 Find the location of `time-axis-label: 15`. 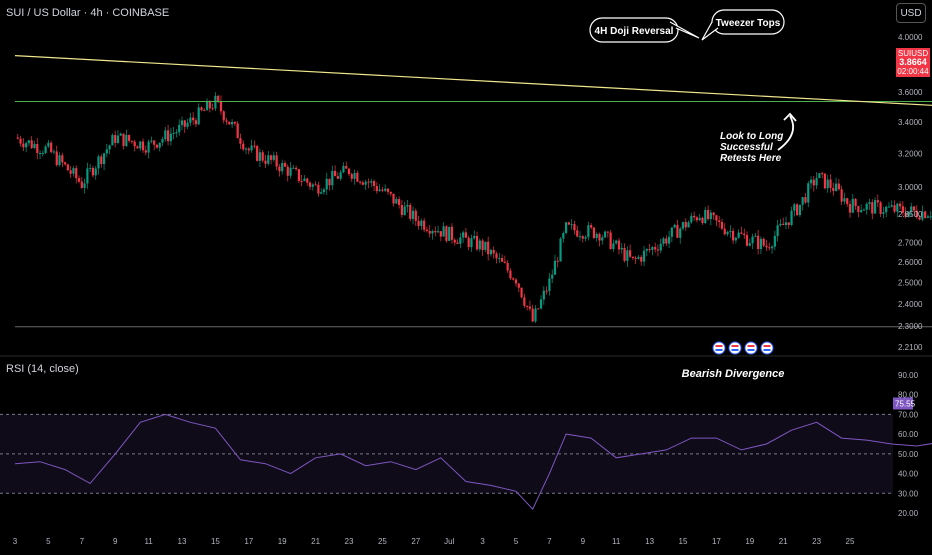

time-axis-label: 15 is located at coordinates (683, 541).